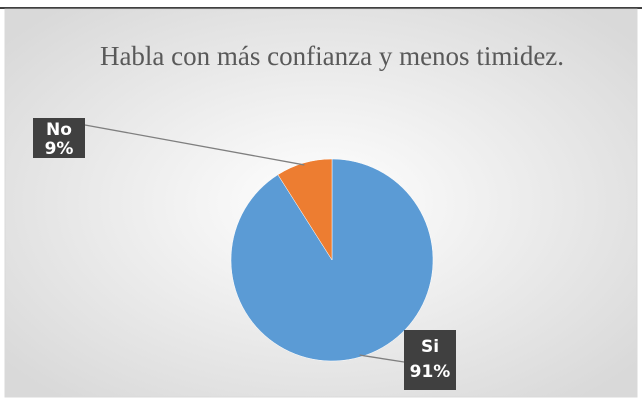 This screenshot has width=642, height=403. What do you see at coordinates (430, 347) in the screenshot?
I see `data-label-category: Si` at bounding box center [430, 347].